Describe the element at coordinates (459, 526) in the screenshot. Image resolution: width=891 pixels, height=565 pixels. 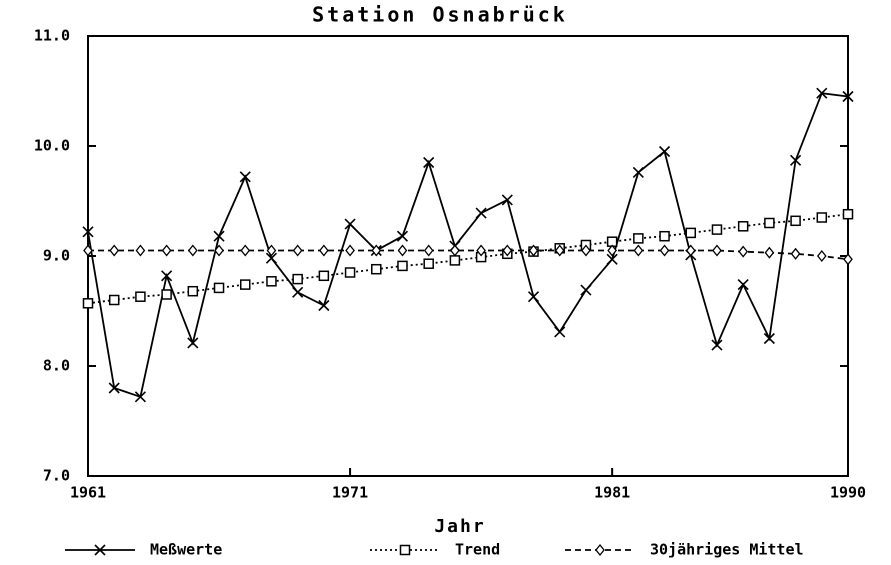
I see `x-axis-label: Jahr` at that location.